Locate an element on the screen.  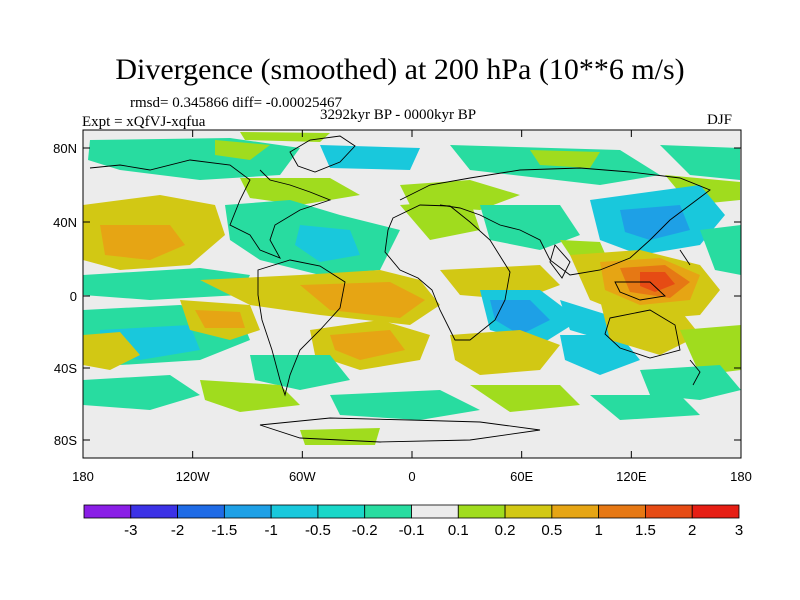
colorbar-label: 0.5 is located at coordinates (551, 530).